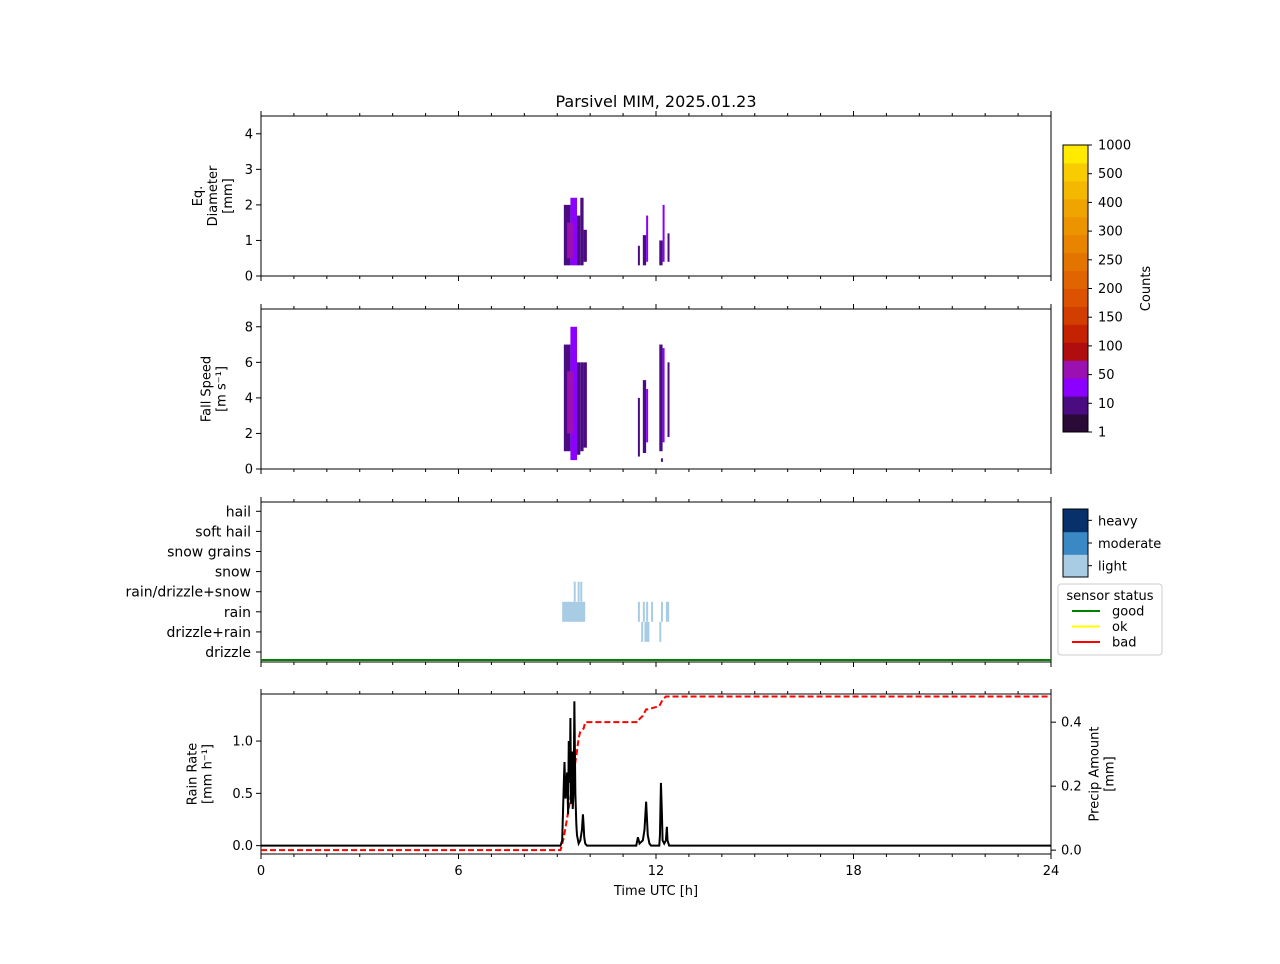 This screenshot has height=964, width=1280. Describe the element at coordinates (458, 871) in the screenshot. I see `x-tick-label: 6` at that location.